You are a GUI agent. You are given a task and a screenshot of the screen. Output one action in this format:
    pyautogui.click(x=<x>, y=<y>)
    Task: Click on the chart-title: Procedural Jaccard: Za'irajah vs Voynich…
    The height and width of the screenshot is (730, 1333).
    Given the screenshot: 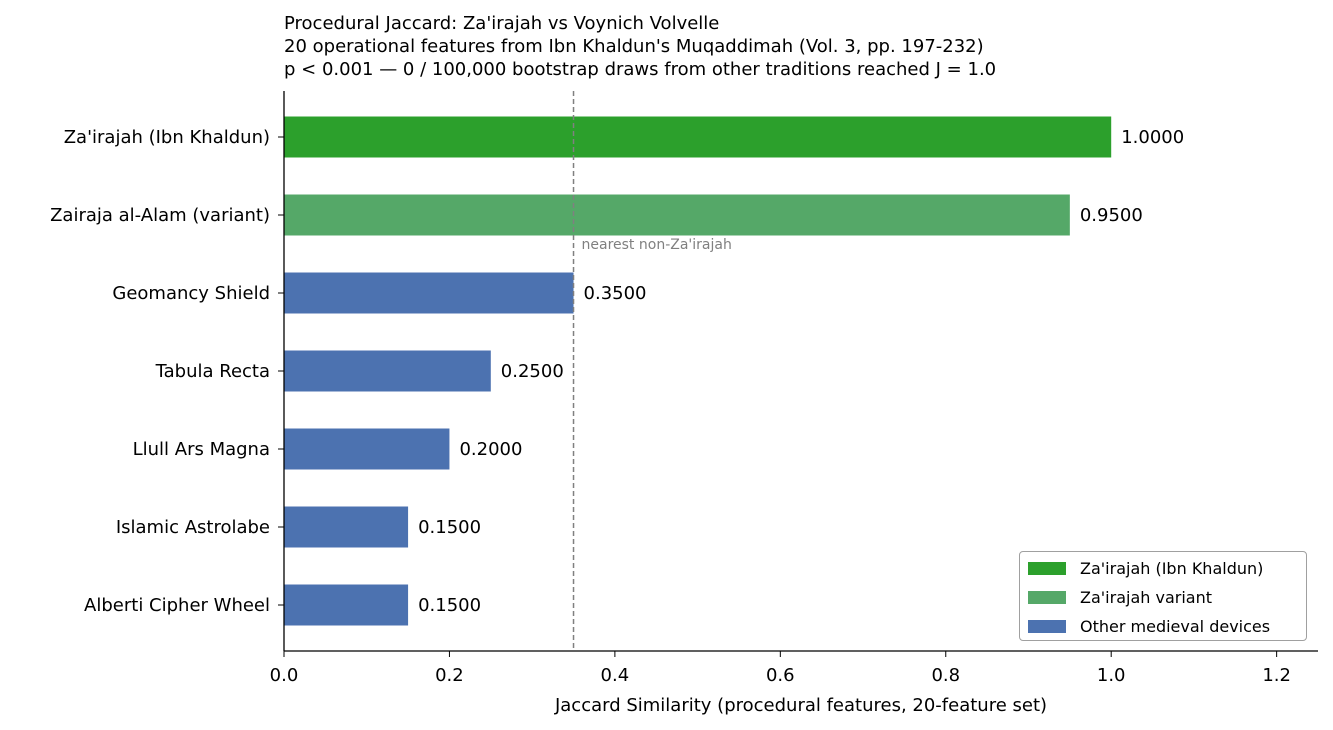 What is the action you would take?
    pyautogui.click(x=640, y=46)
    